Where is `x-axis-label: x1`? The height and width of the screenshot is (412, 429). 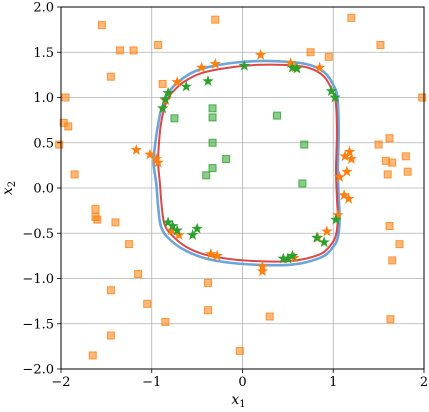 x-axis-label: x1 is located at coordinates (238, 401).